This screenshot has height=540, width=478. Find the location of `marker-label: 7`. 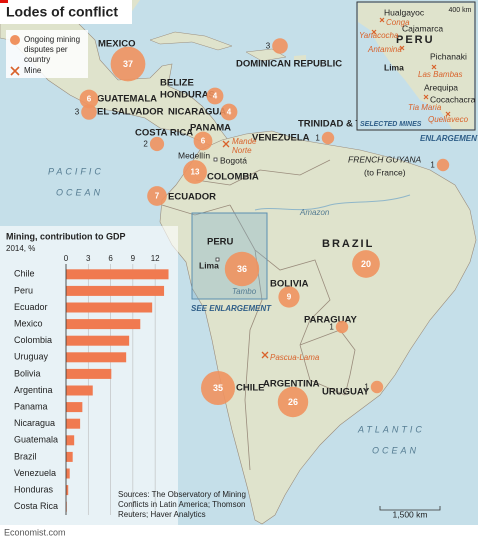

marker-label: 7 is located at coordinates (157, 196).